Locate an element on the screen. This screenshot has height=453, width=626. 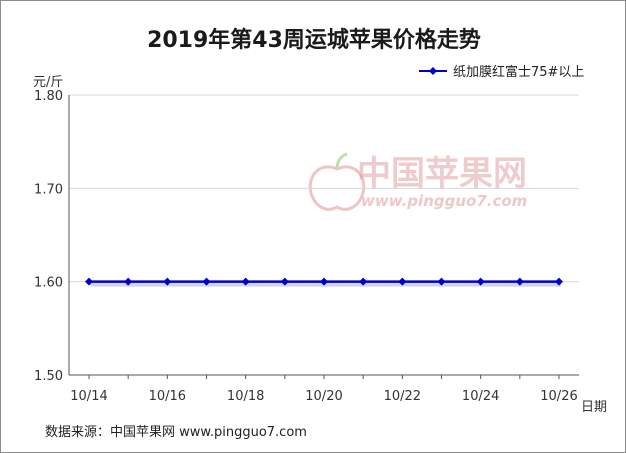
y-axis-label: 元/斤 is located at coordinates (48, 82).